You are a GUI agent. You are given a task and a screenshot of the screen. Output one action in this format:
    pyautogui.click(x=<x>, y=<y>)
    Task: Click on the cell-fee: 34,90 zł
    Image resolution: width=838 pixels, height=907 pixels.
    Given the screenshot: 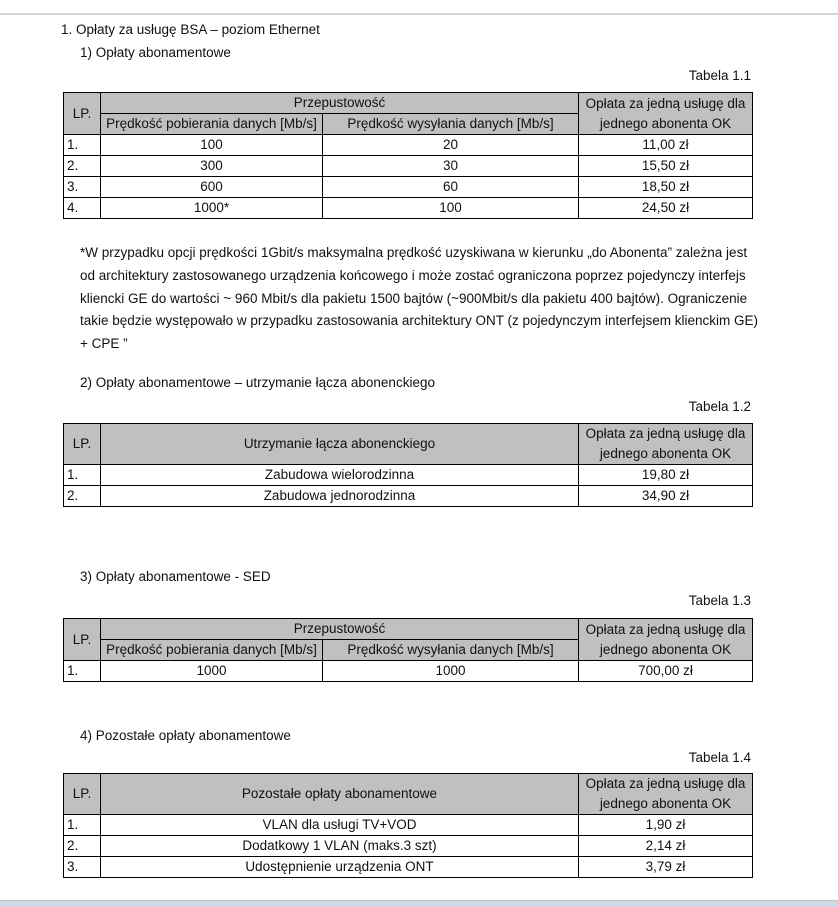 What is the action you would take?
    pyautogui.click(x=665, y=496)
    